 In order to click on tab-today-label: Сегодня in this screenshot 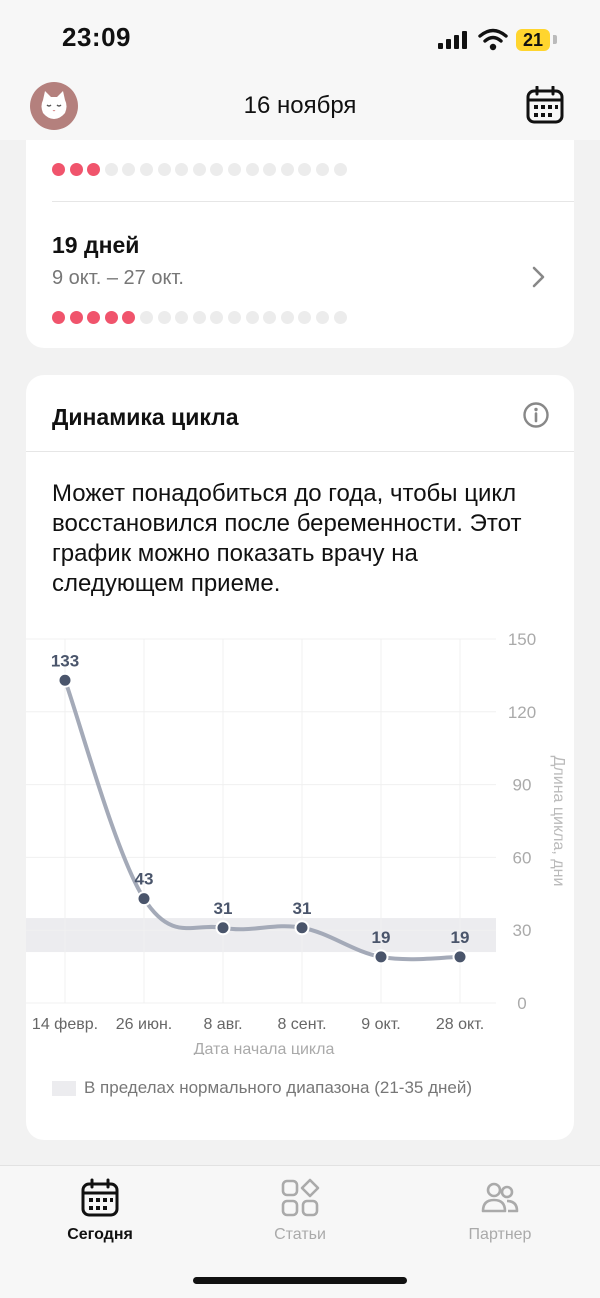, I will do `click(100, 1234)`.